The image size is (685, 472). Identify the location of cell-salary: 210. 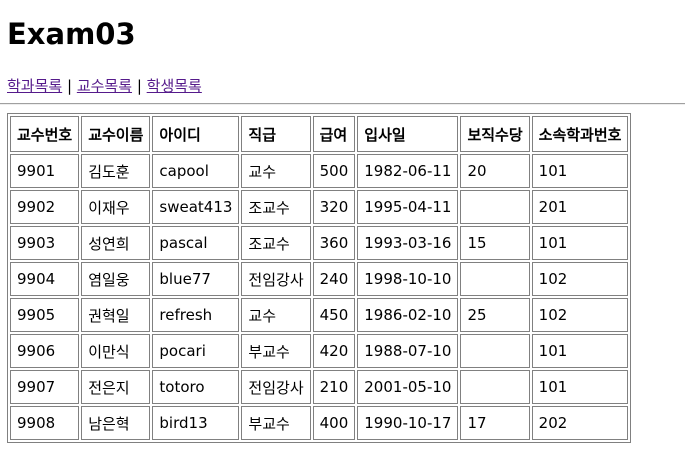
(334, 387).